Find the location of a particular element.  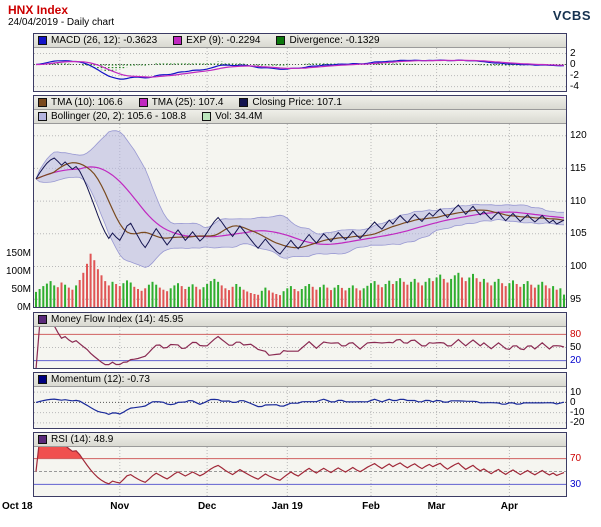

volume-axis-label: 0M is located at coordinates (24, 307).